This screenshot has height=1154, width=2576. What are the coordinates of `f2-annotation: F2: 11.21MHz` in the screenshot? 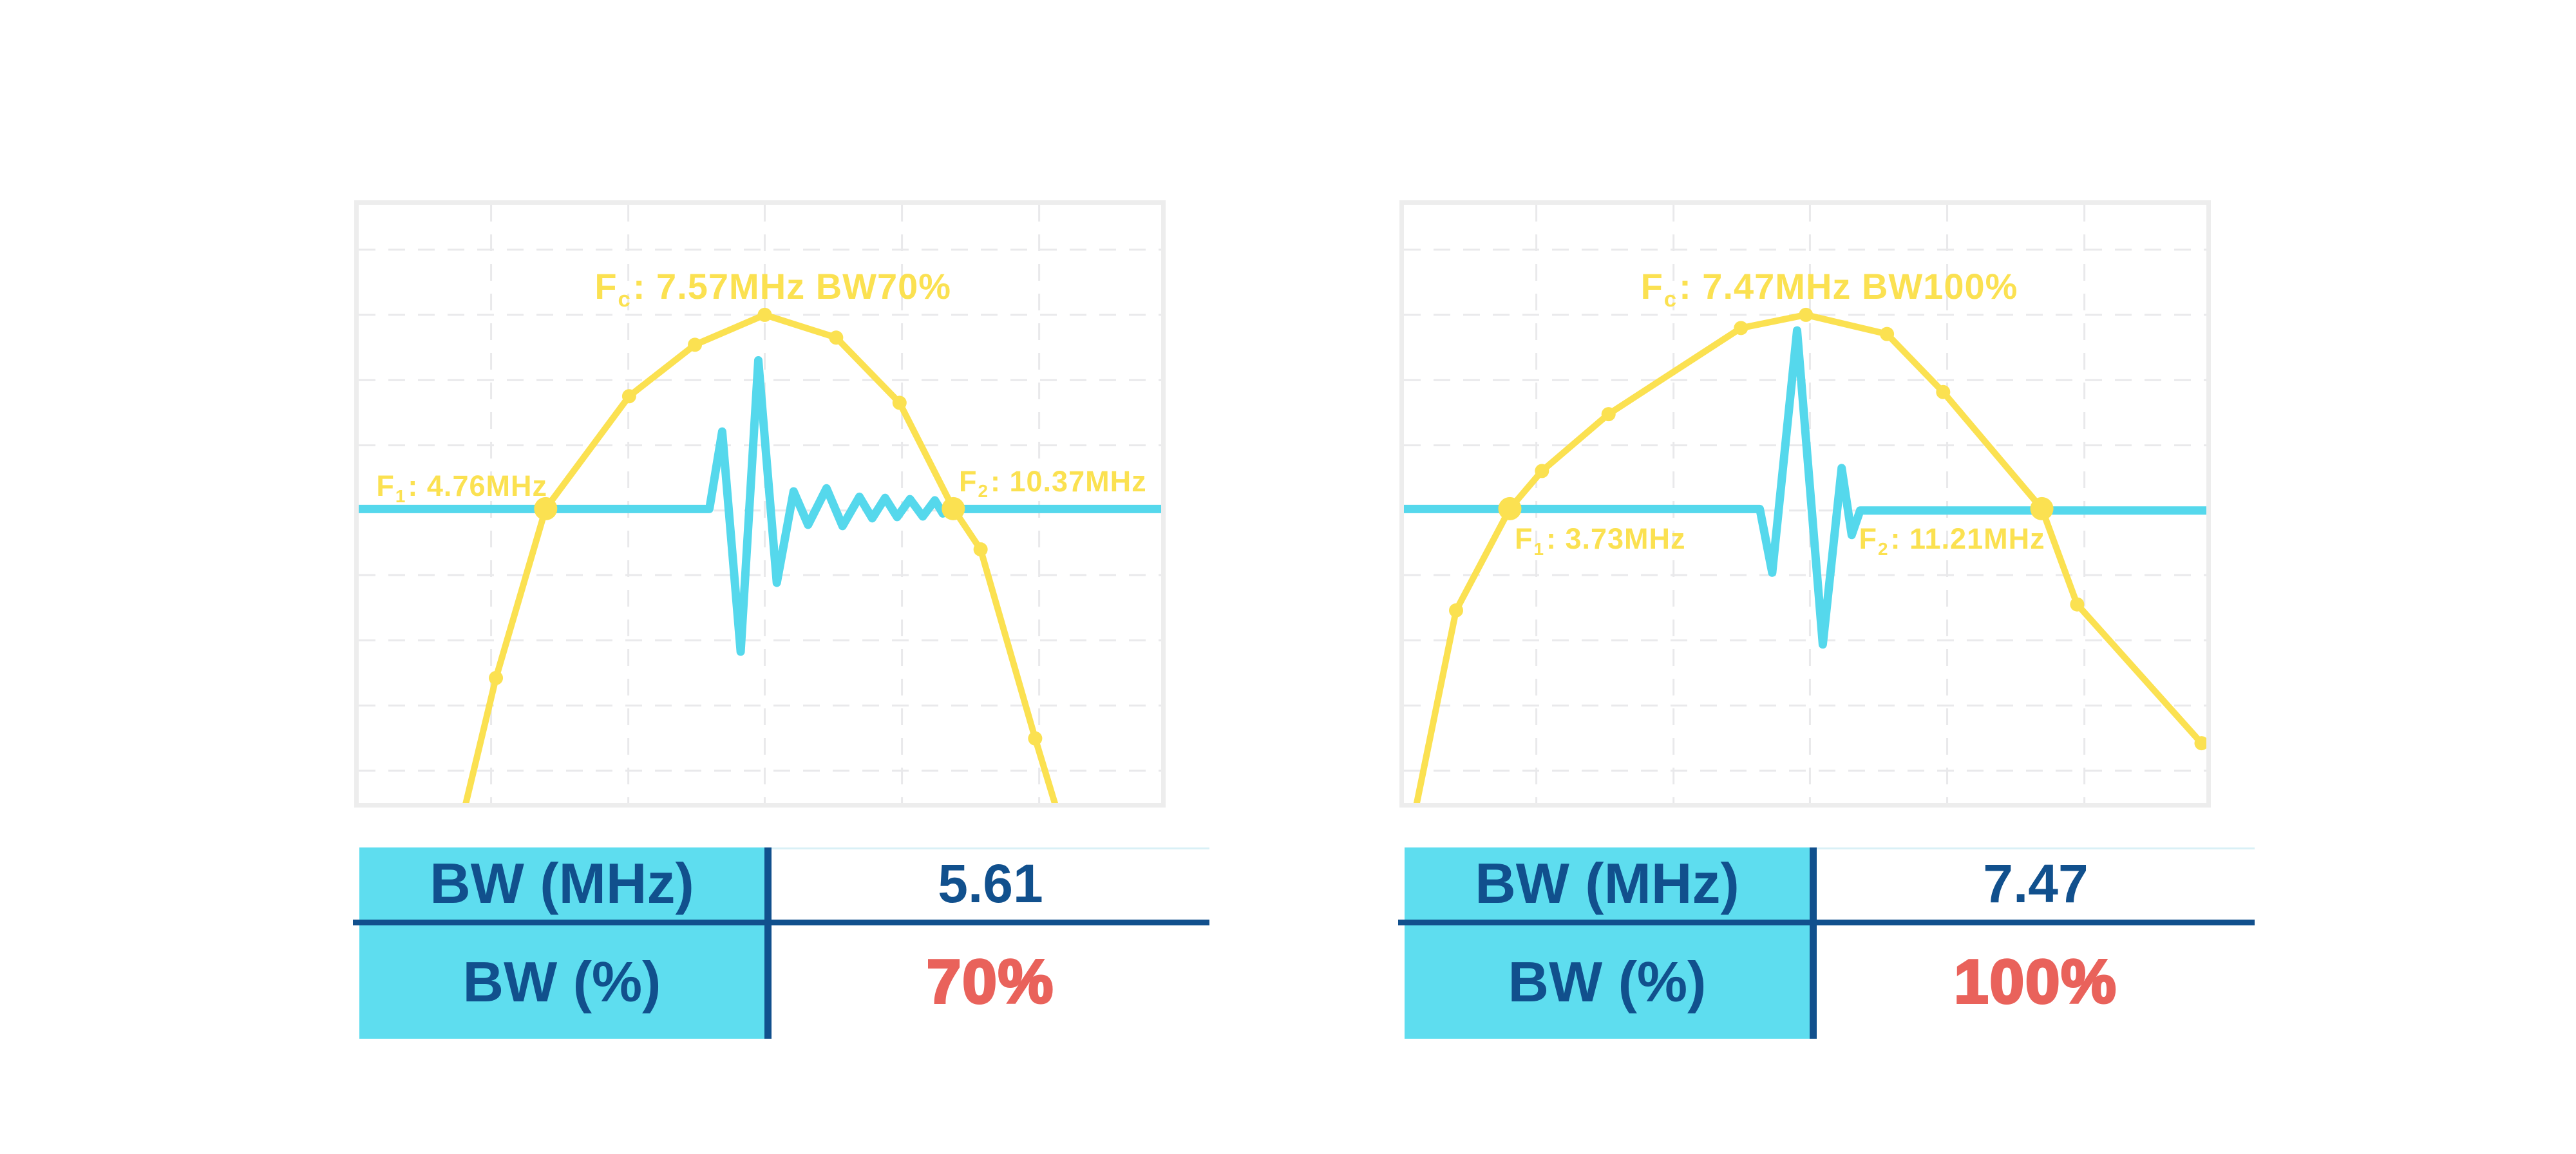 It's located at (1952, 540).